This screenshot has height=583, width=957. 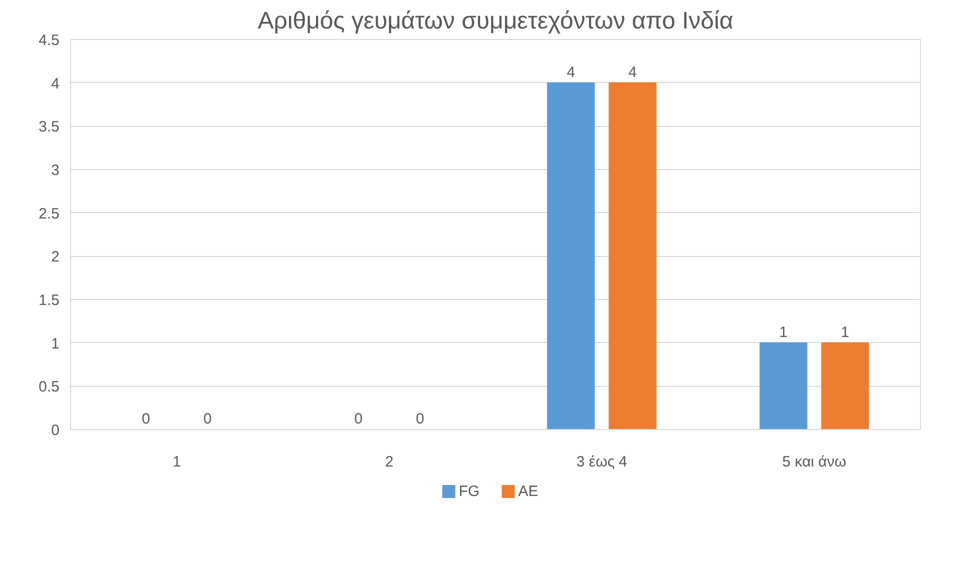 What do you see at coordinates (469, 491) in the screenshot?
I see `legend-label: FG` at bounding box center [469, 491].